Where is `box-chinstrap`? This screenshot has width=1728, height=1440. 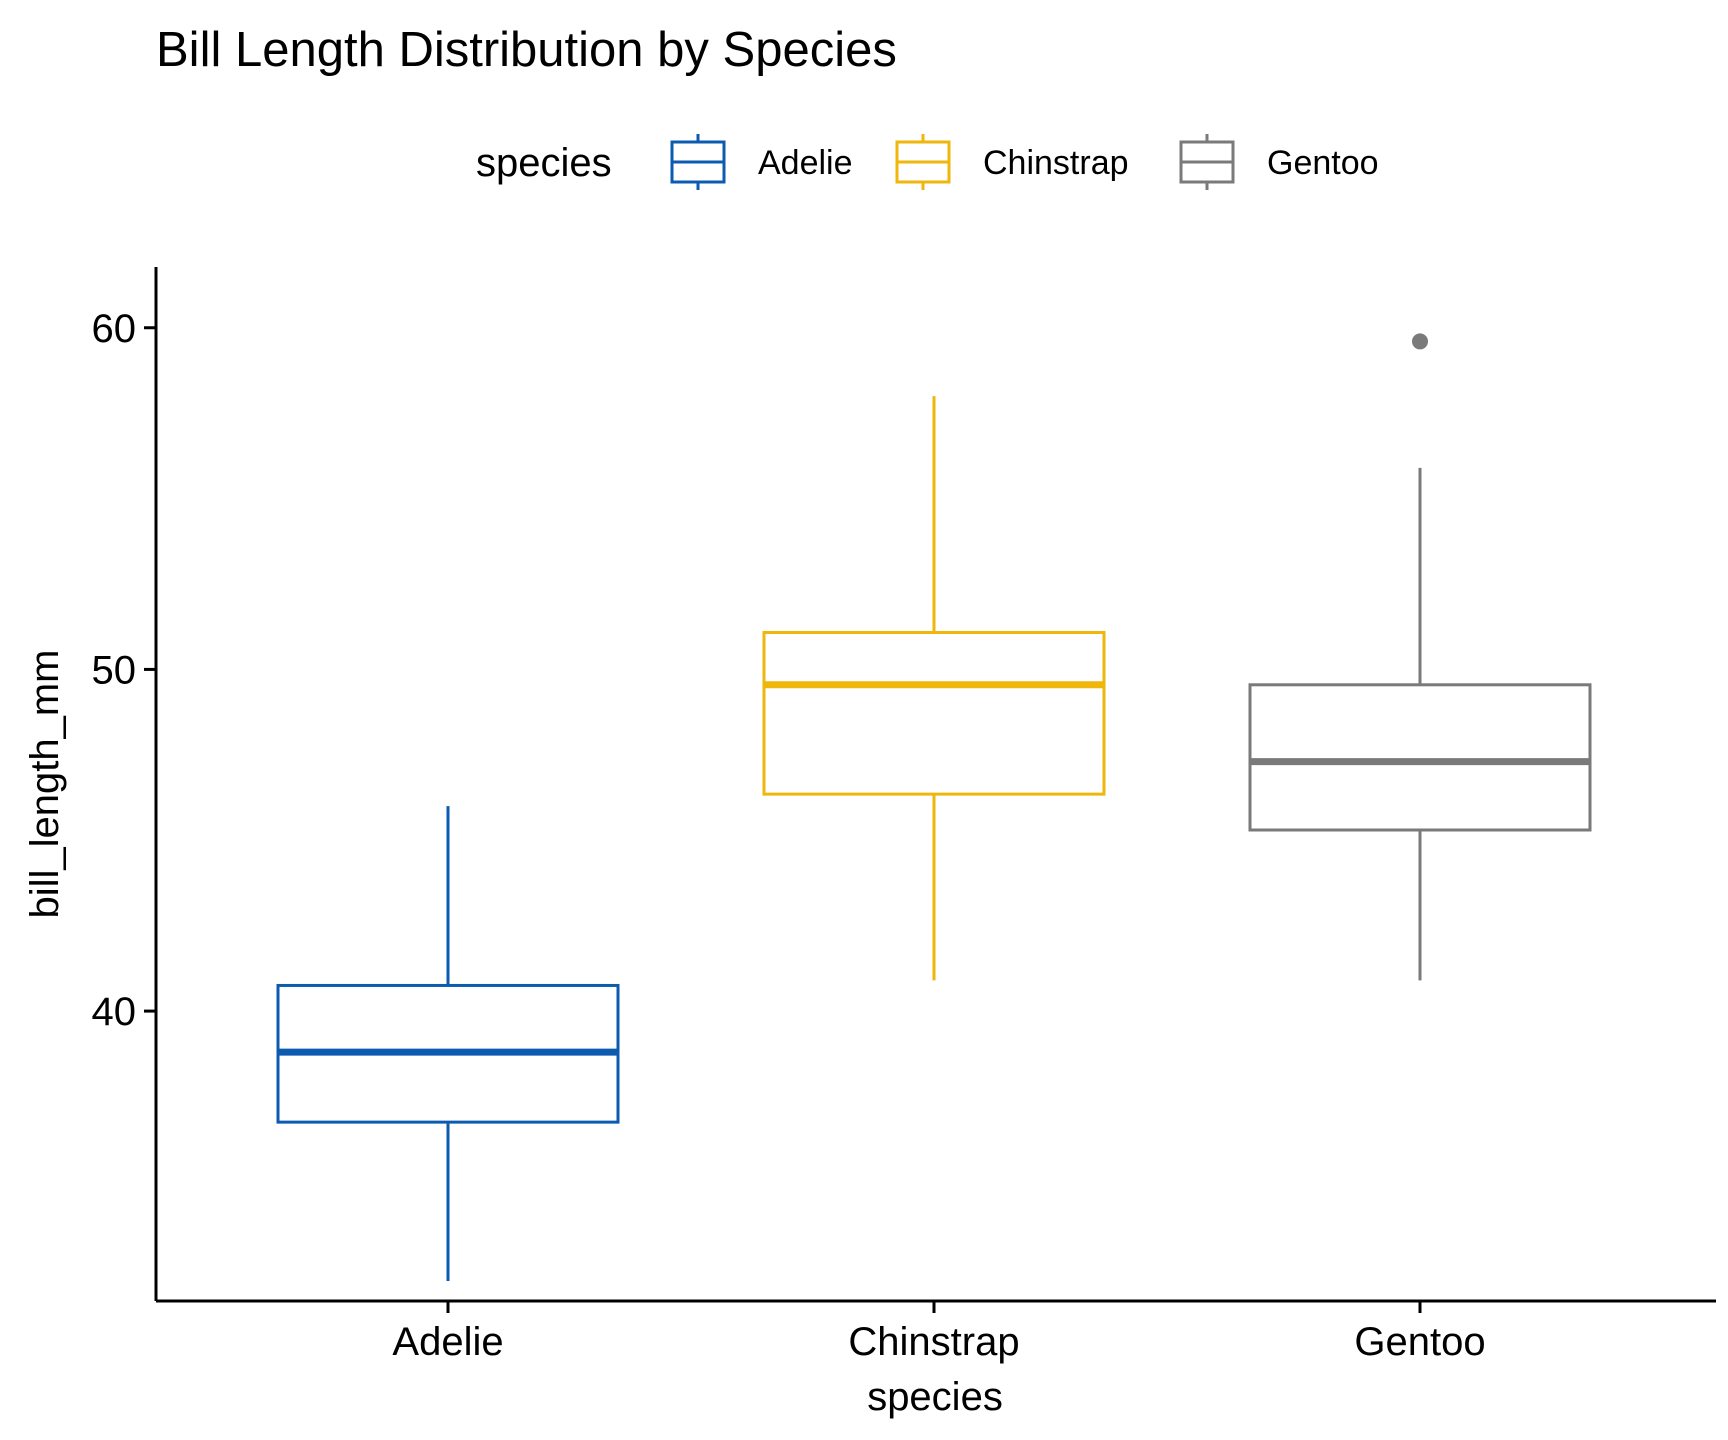 box-chinstrap is located at coordinates (934, 688).